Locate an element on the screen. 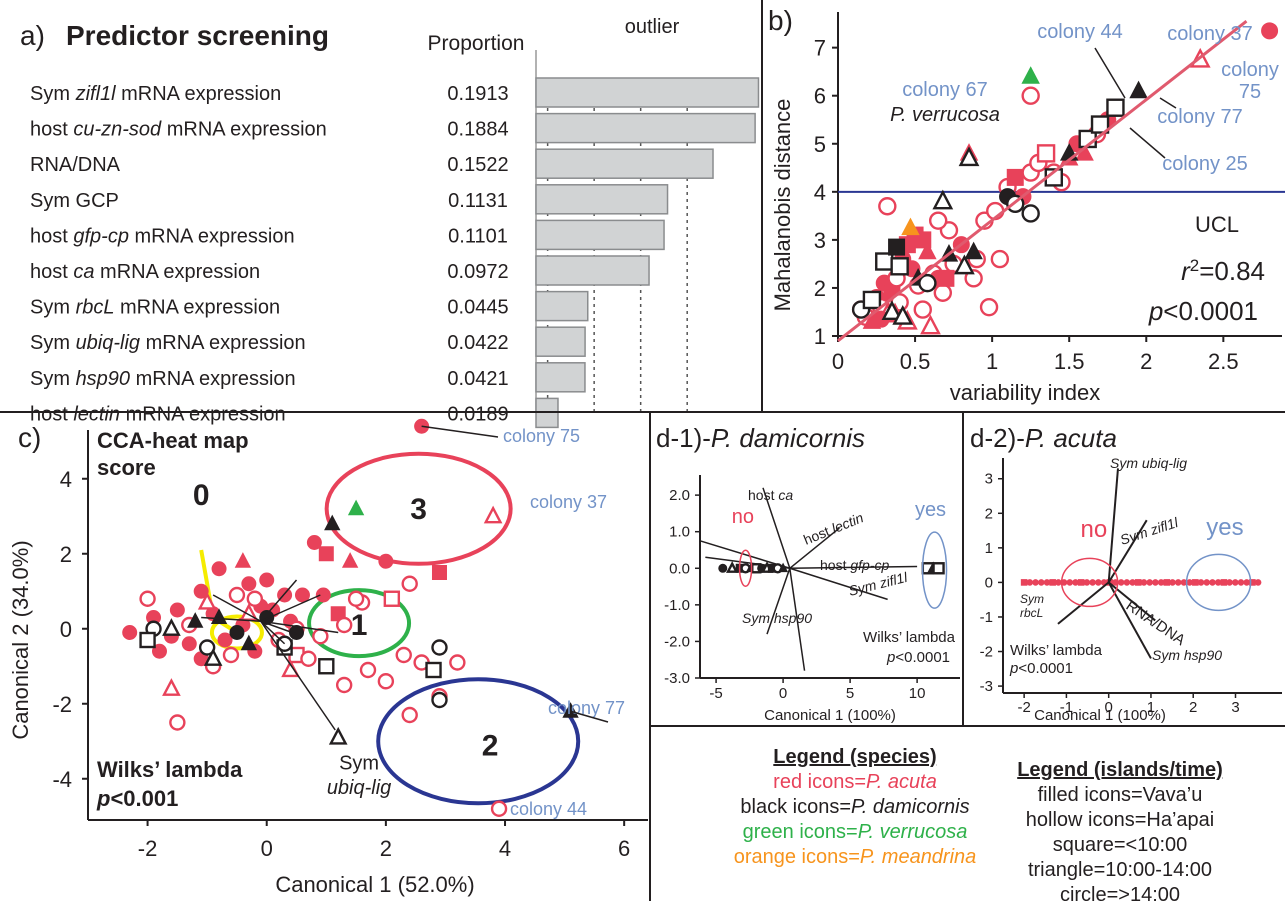 The height and width of the screenshot is (908, 1285). colony-label: colony 44 is located at coordinates (1080, 32).